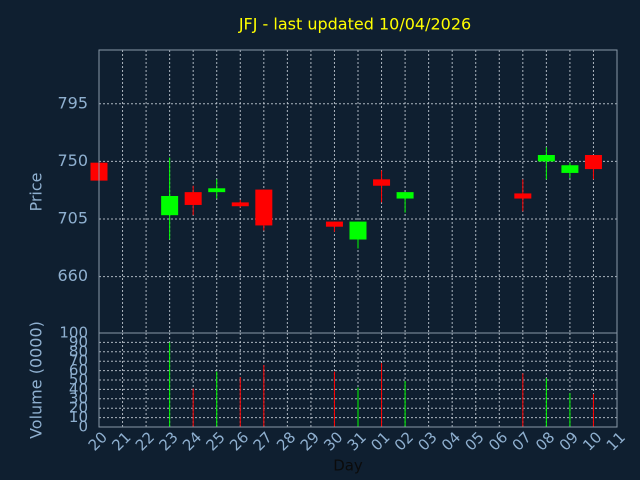  I want to click on volume-tick-label: 60, so click(78, 370).